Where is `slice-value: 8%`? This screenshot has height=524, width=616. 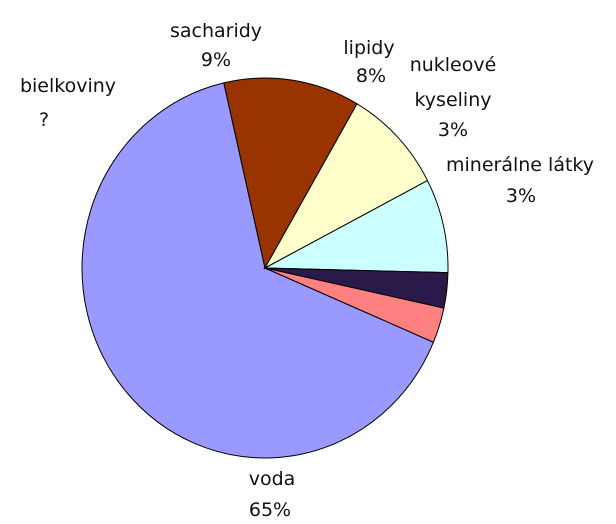
slice-value: 8% is located at coordinates (371, 76).